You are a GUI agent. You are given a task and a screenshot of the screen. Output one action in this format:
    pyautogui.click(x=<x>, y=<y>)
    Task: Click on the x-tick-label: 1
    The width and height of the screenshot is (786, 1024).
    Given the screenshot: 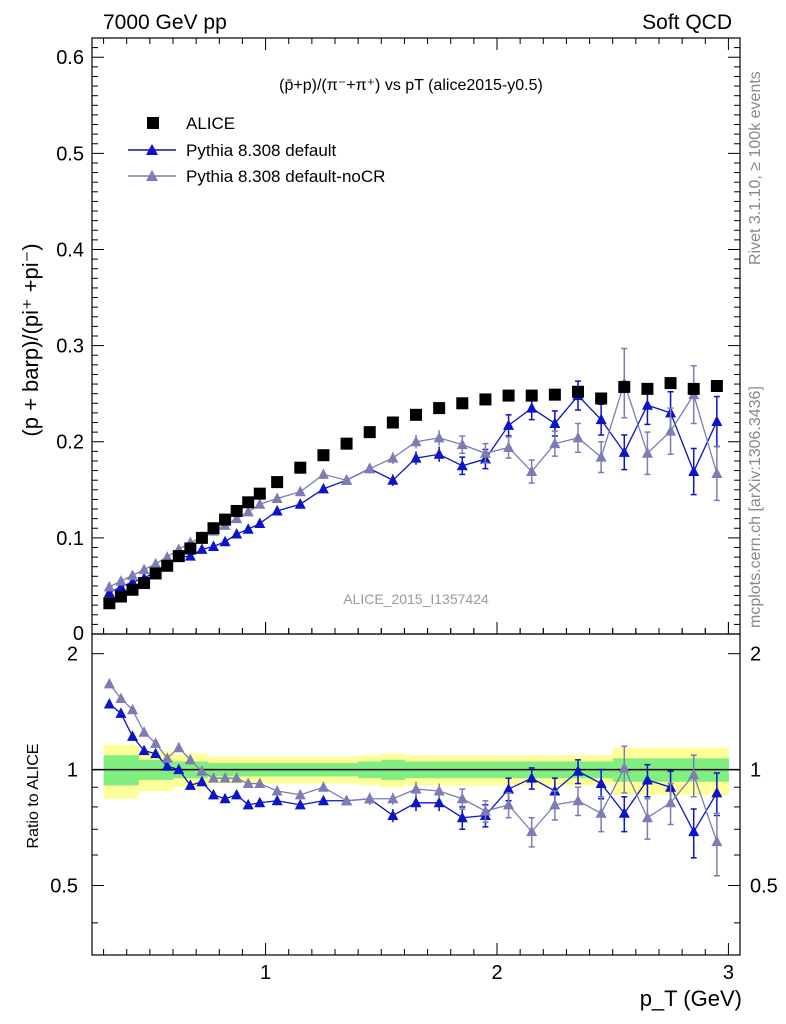 What is the action you would take?
    pyautogui.click(x=265, y=973)
    